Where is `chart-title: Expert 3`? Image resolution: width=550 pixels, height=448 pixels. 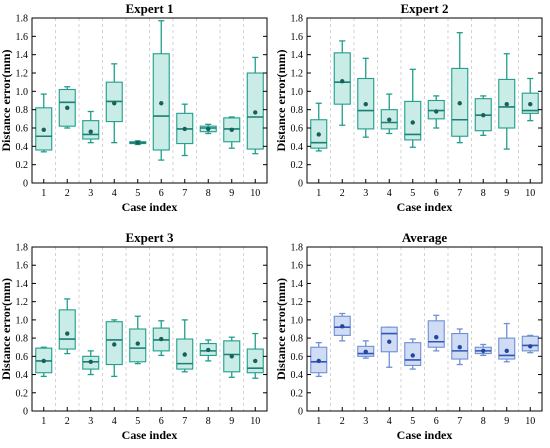
chart-title: Expert 3 is located at coordinates (149, 237).